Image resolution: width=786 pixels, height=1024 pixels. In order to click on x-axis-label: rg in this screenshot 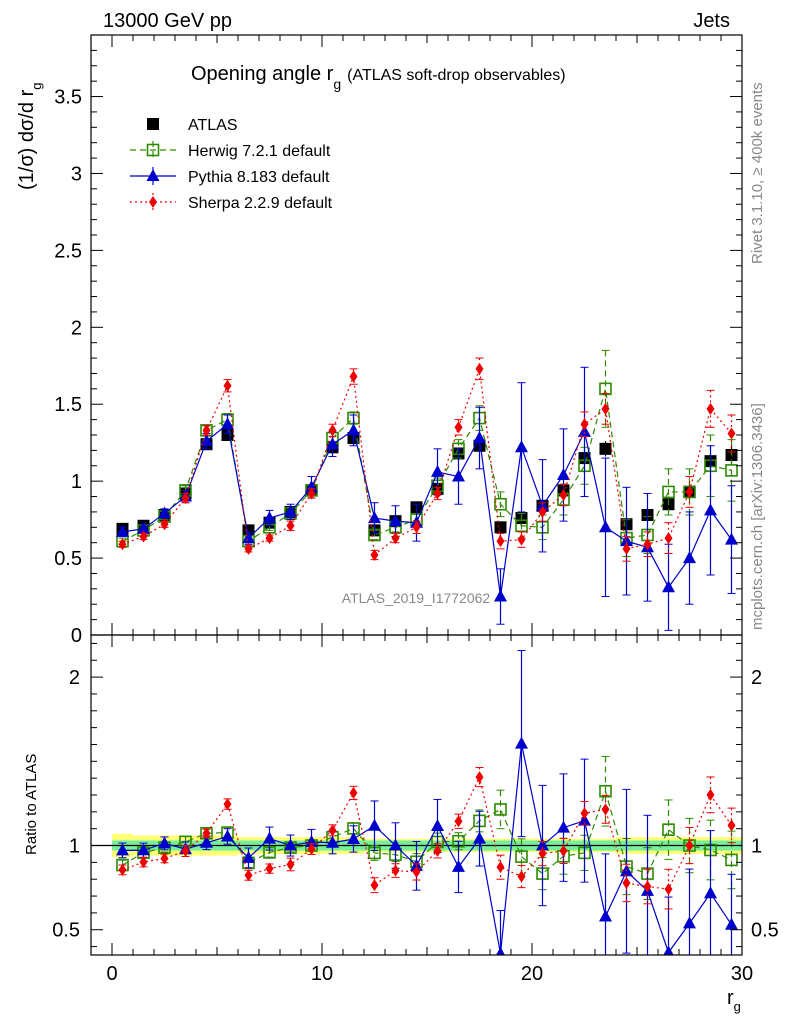, I will do `click(734, 1000)`.